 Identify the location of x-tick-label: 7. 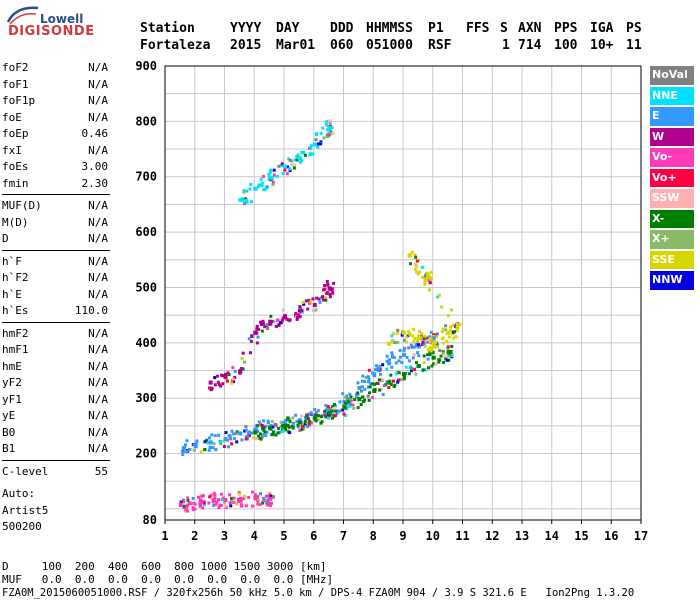
(343, 536).